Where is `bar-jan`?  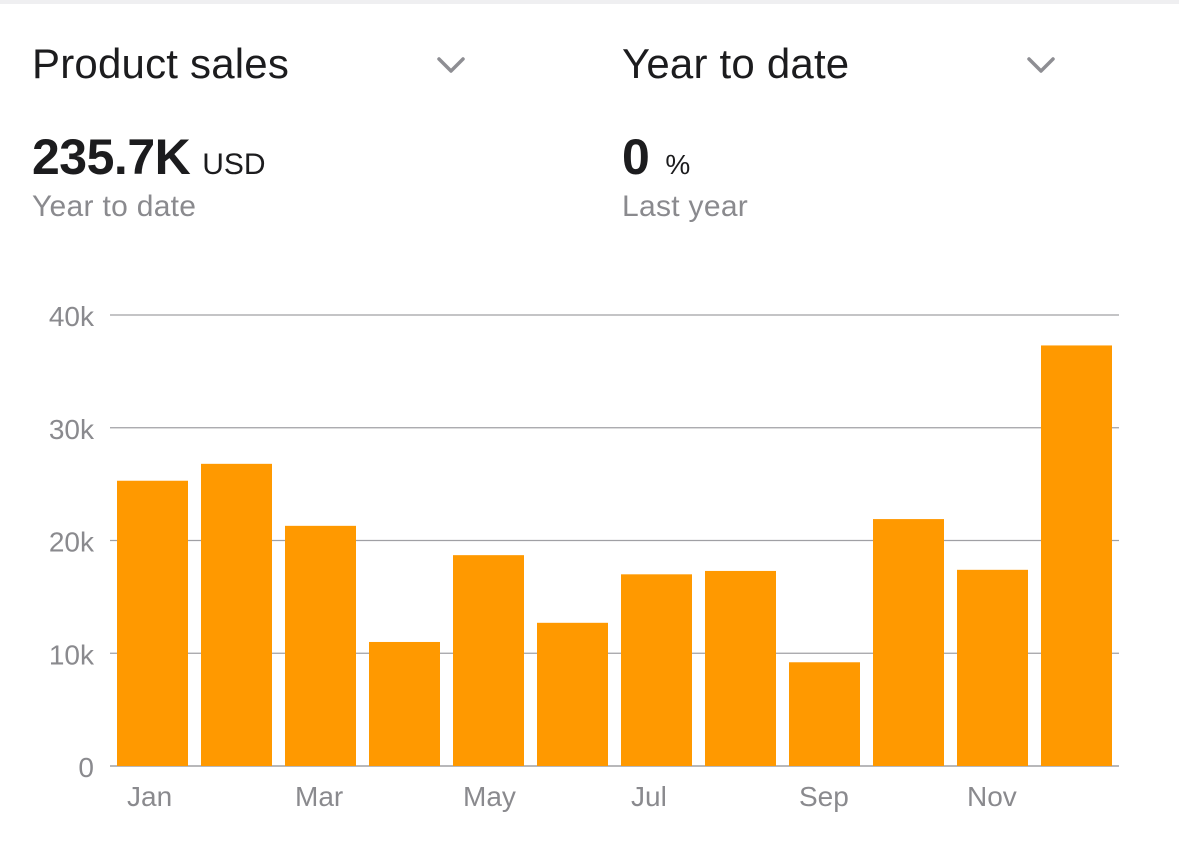 bar-jan is located at coordinates (152, 623).